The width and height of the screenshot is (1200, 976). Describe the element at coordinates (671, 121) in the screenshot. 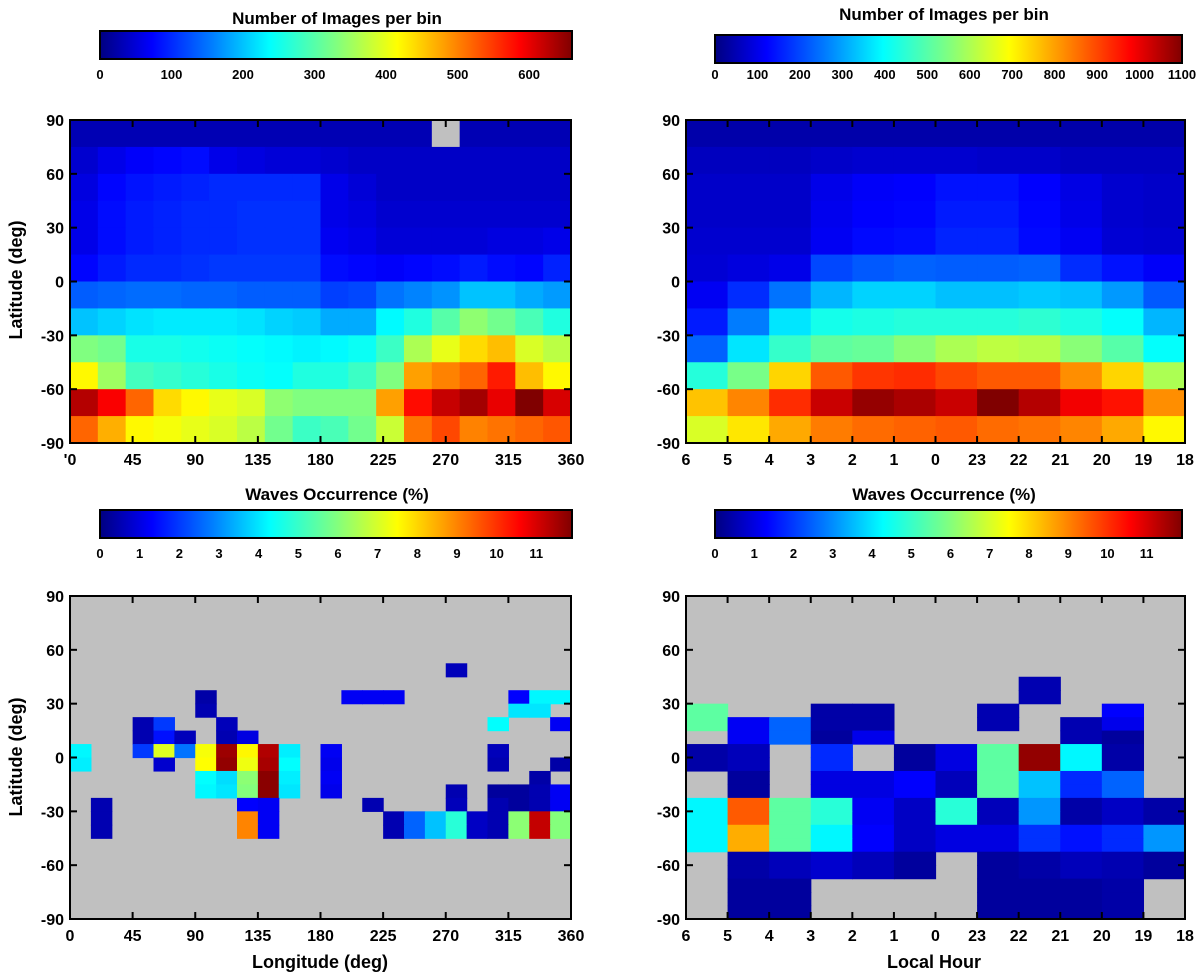

I see `y-tick-label: 90` at that location.